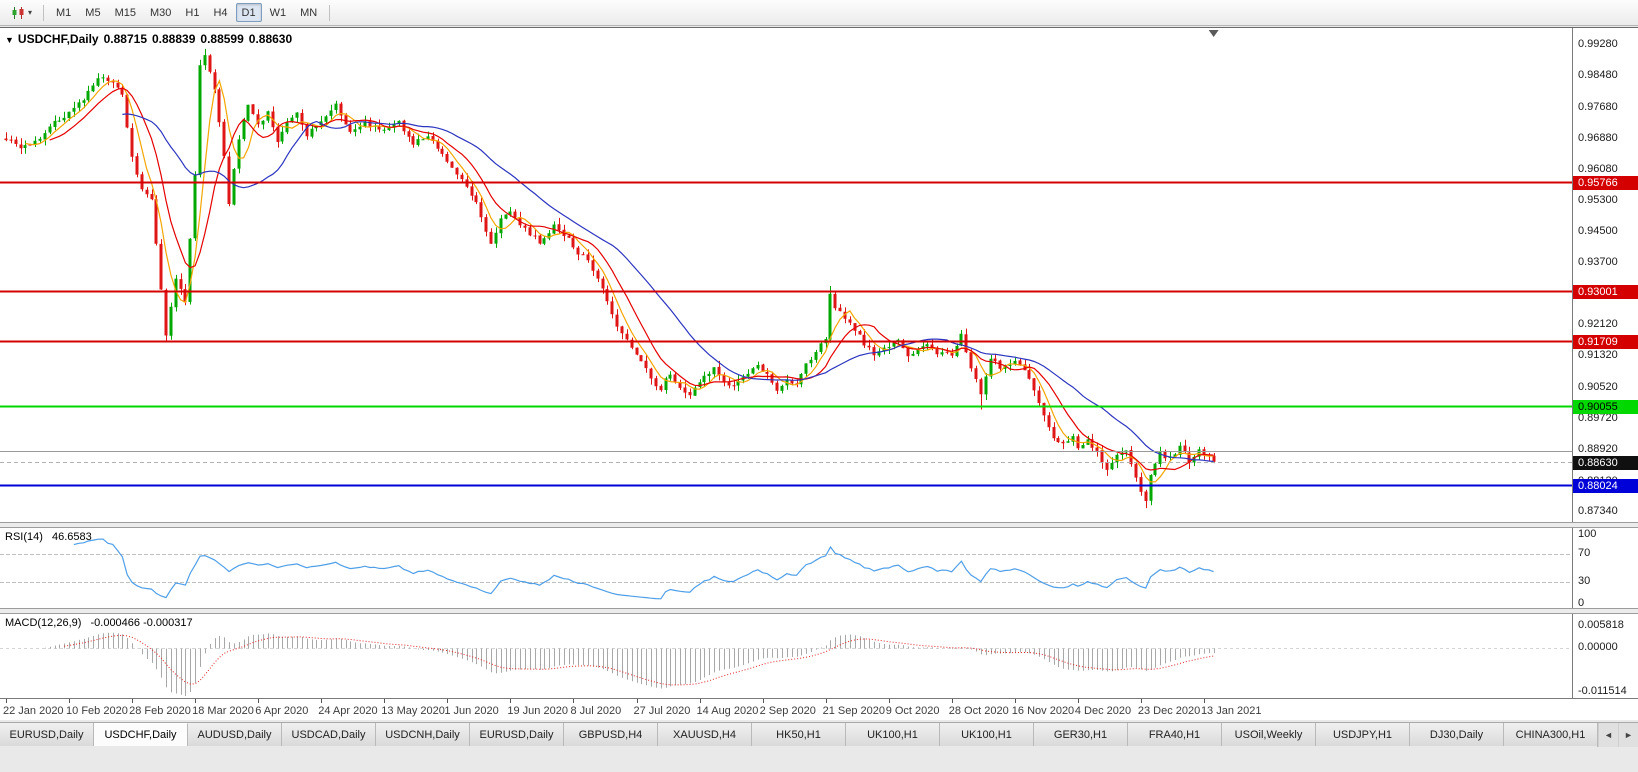 The width and height of the screenshot is (1638, 772). I want to click on macd-values: -0.000466 -0.000317, so click(141, 623).